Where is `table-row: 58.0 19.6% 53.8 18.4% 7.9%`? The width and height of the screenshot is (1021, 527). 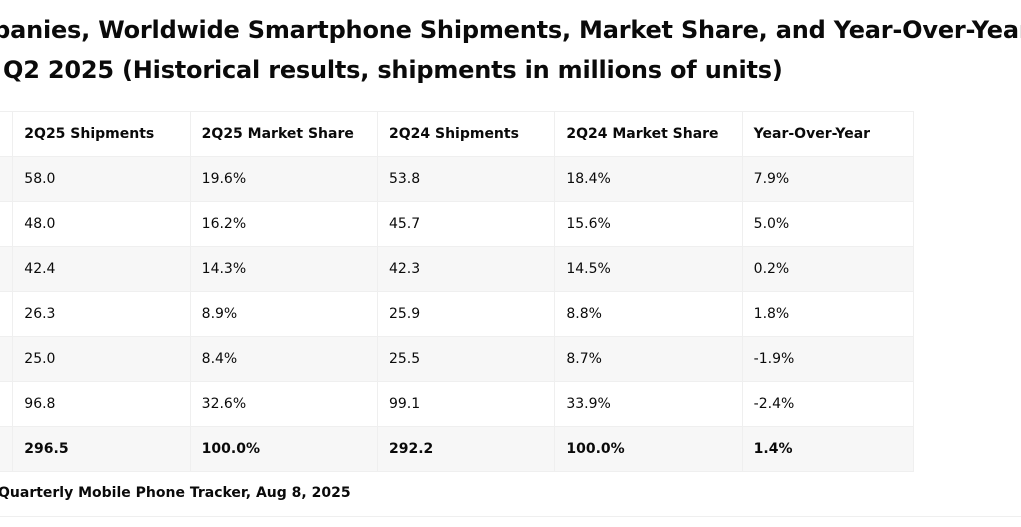
table-row: 58.0 19.6% 53.8 18.4% 7.9% is located at coordinates (457, 179).